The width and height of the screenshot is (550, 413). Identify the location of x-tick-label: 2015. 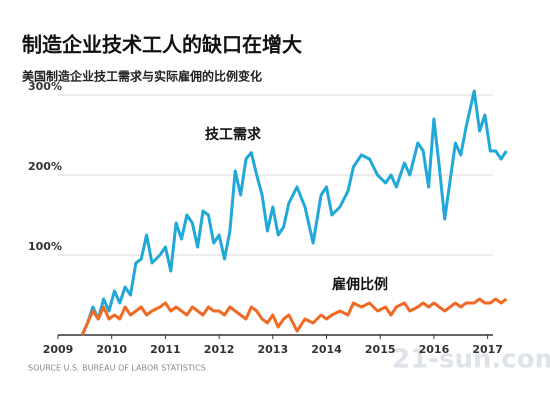
(380, 349).